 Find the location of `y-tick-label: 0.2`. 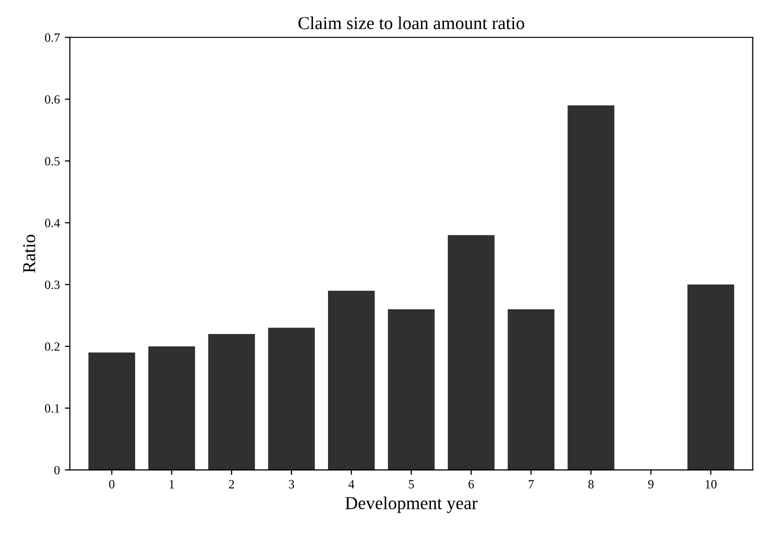

y-tick-label: 0.2 is located at coordinates (52, 346).